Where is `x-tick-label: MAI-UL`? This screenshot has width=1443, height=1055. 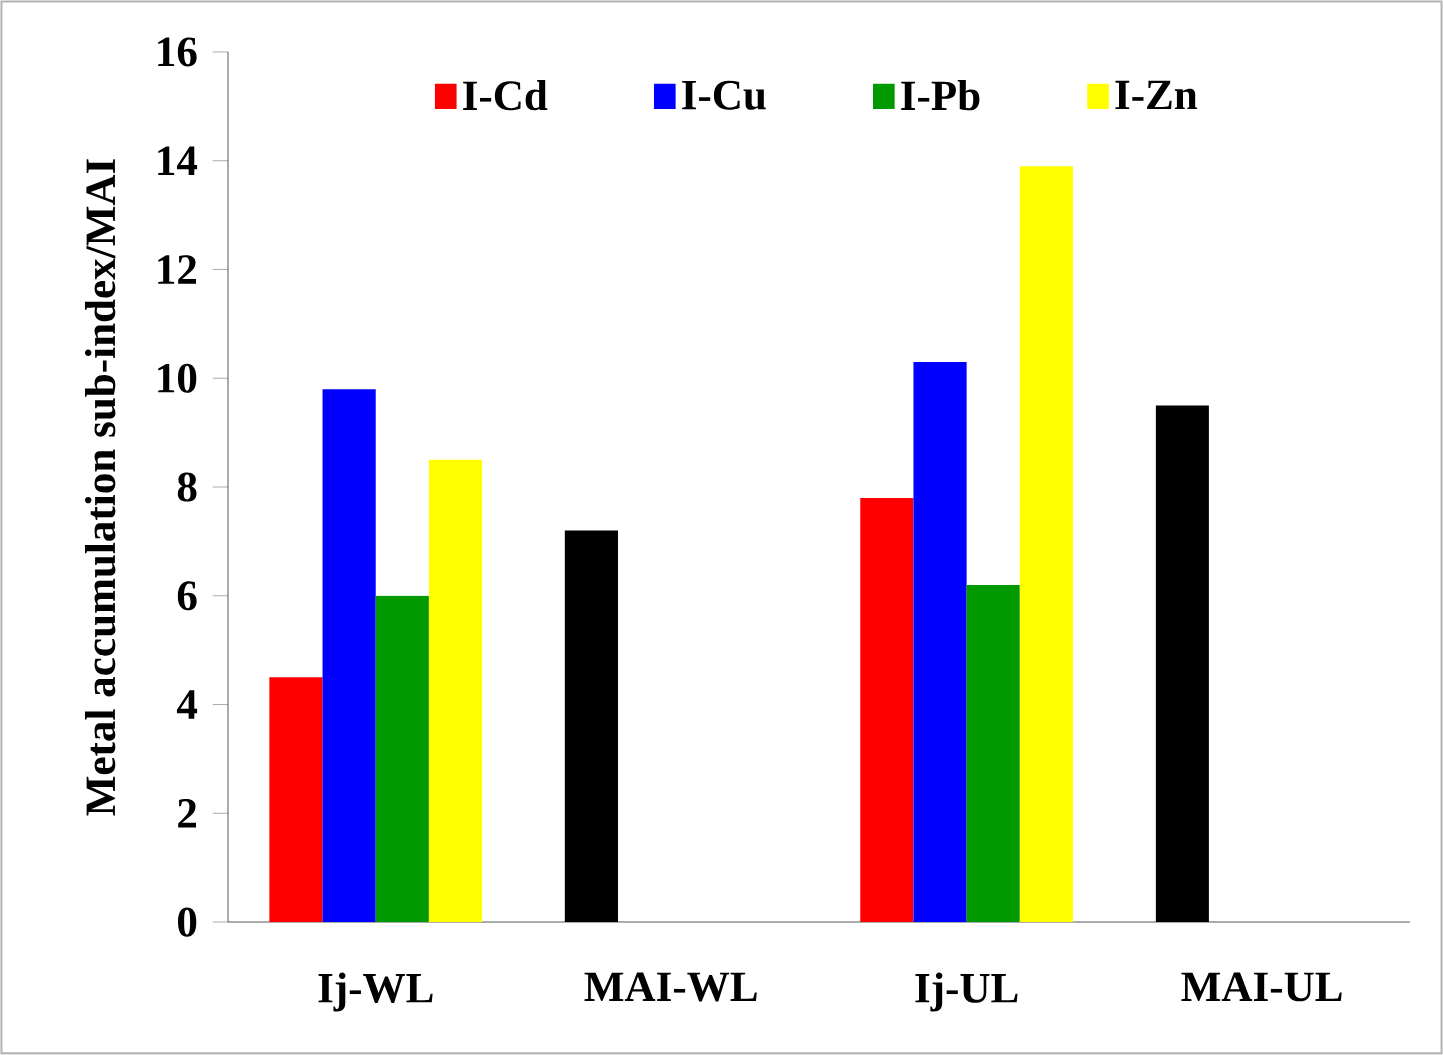
x-tick-label: MAI-UL is located at coordinates (1261, 987).